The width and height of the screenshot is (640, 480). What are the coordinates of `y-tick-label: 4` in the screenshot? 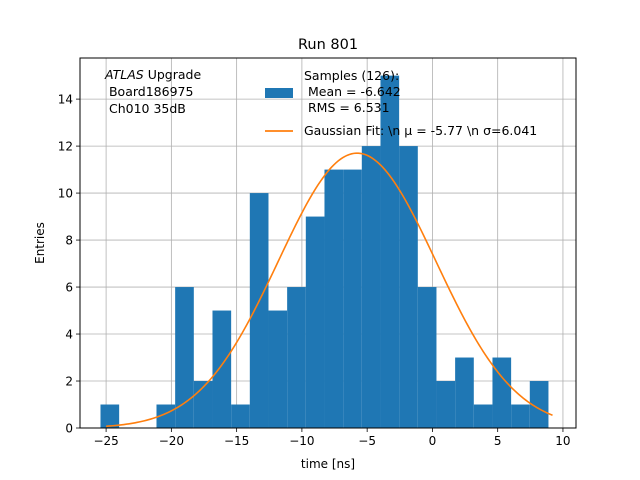 It's located at (69, 335).